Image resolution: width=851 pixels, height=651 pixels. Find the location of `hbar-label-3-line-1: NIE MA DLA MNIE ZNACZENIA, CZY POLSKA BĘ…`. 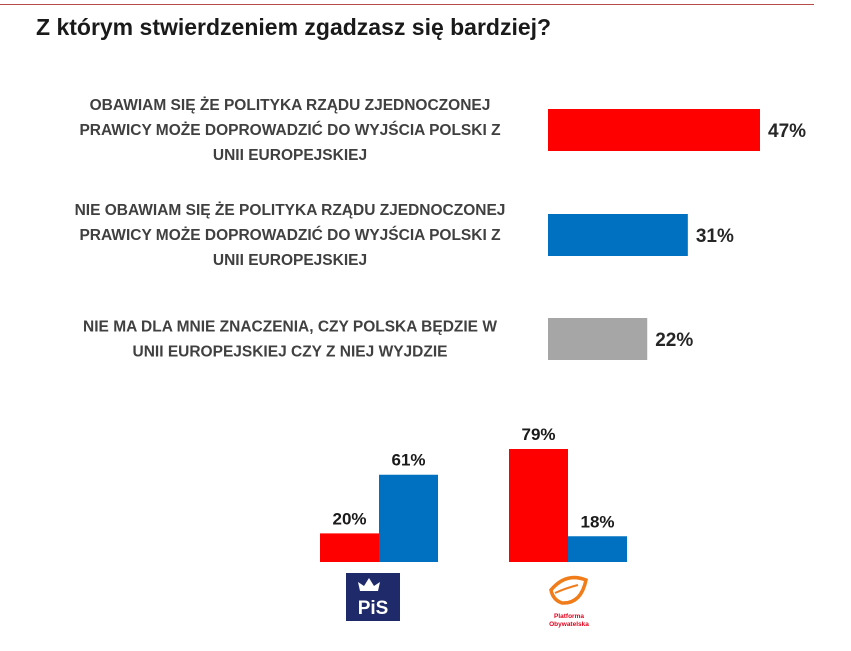

hbar-label-3-line-1: NIE MA DLA MNIE ZNACZENIA, CZY POLSKA BĘ… is located at coordinates (290, 327).